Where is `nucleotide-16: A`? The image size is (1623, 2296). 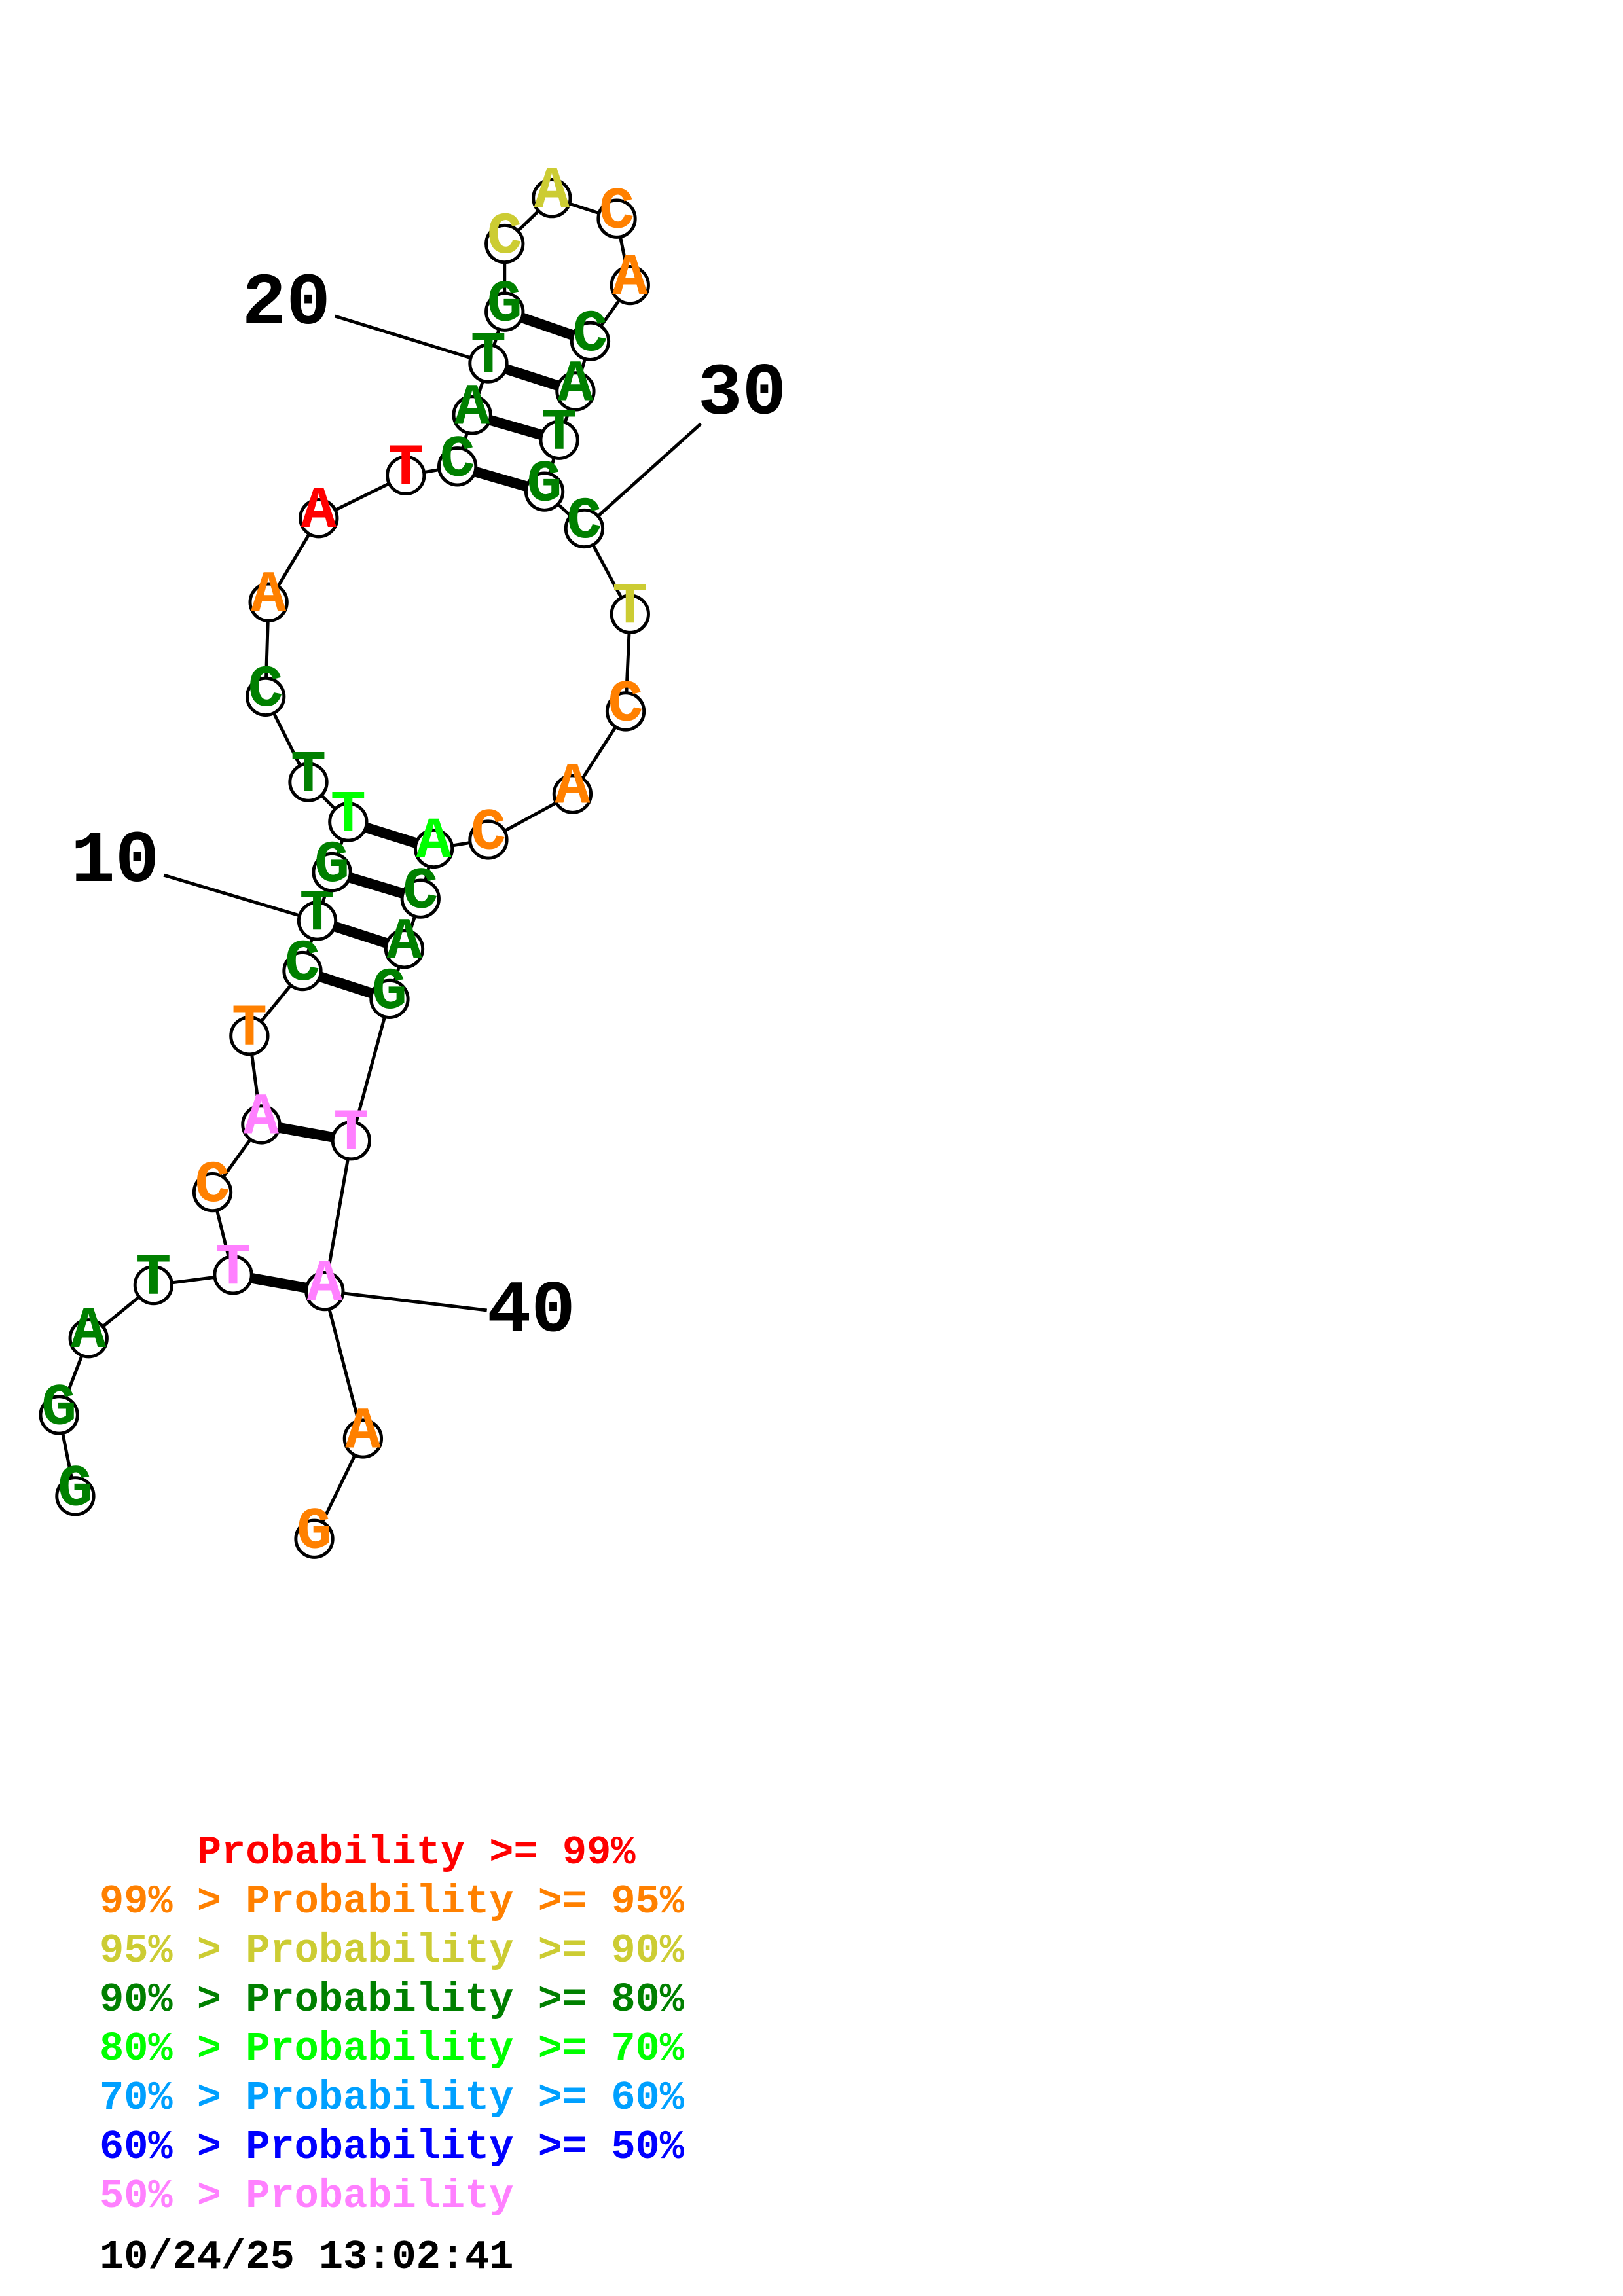 nucleotide-16: A is located at coordinates (319, 511).